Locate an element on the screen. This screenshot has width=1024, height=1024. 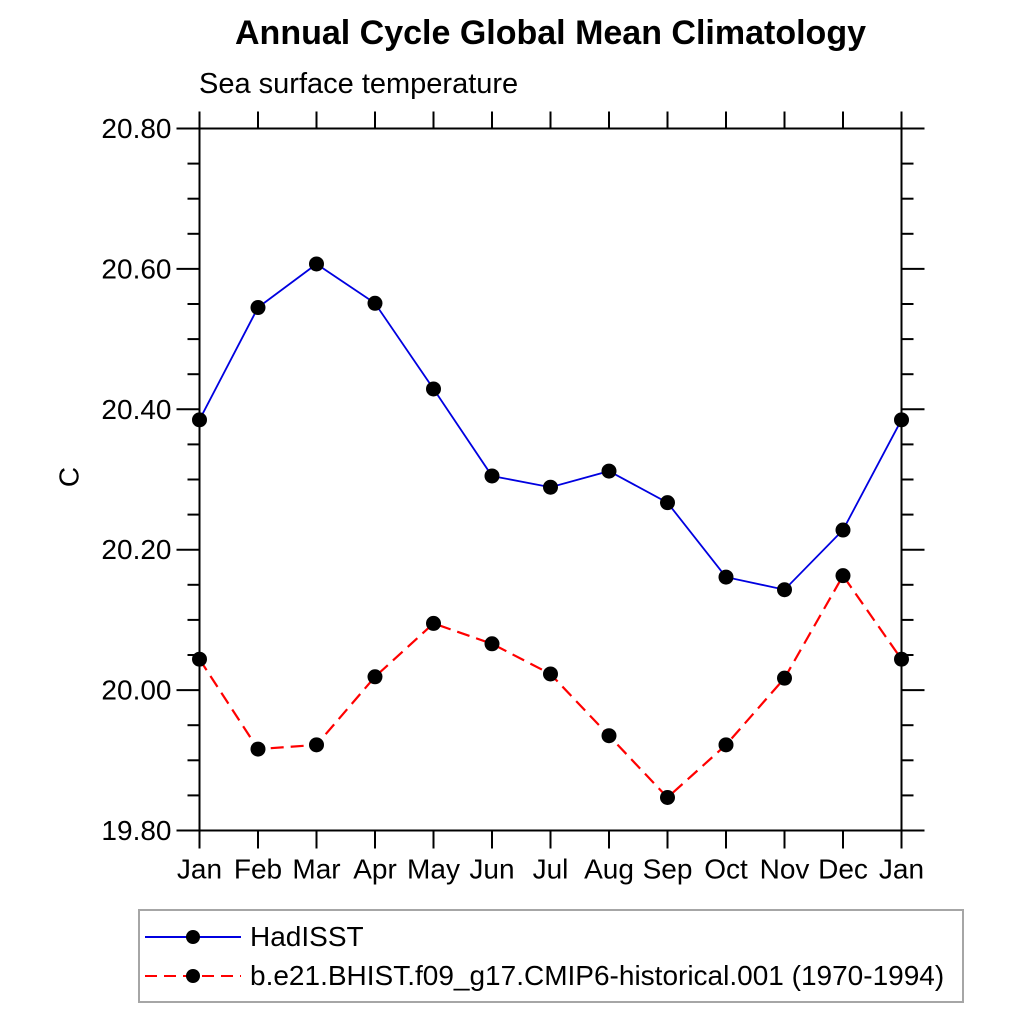
x-tick-label: Oct is located at coordinates (726, 869).